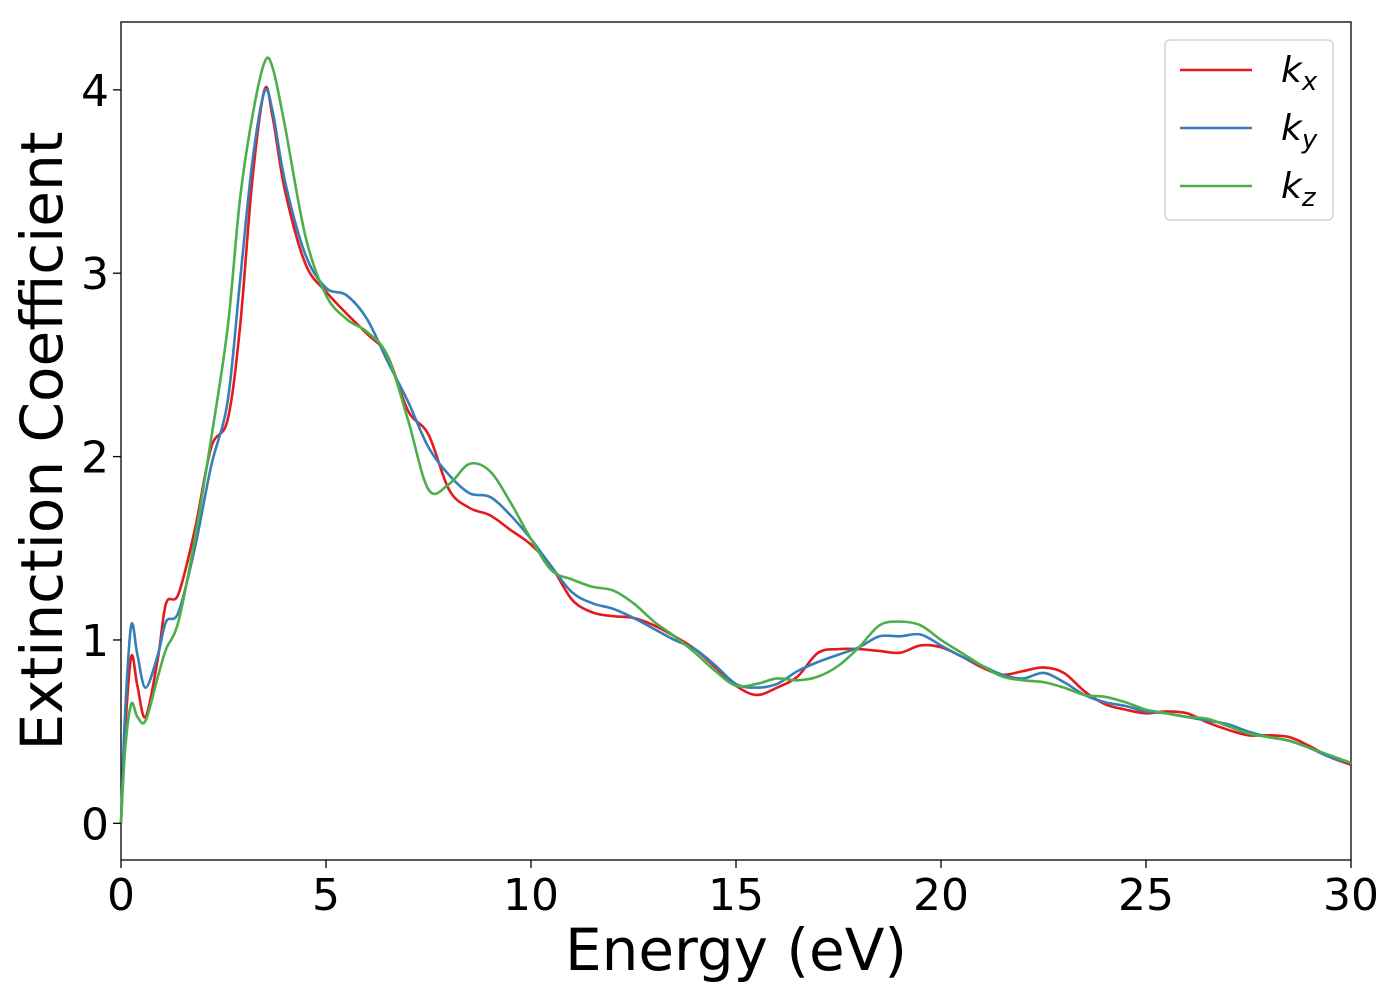 Image resolution: width=1400 pixels, height=1000 pixels. I want to click on x-tick-label: 0, so click(121, 895).